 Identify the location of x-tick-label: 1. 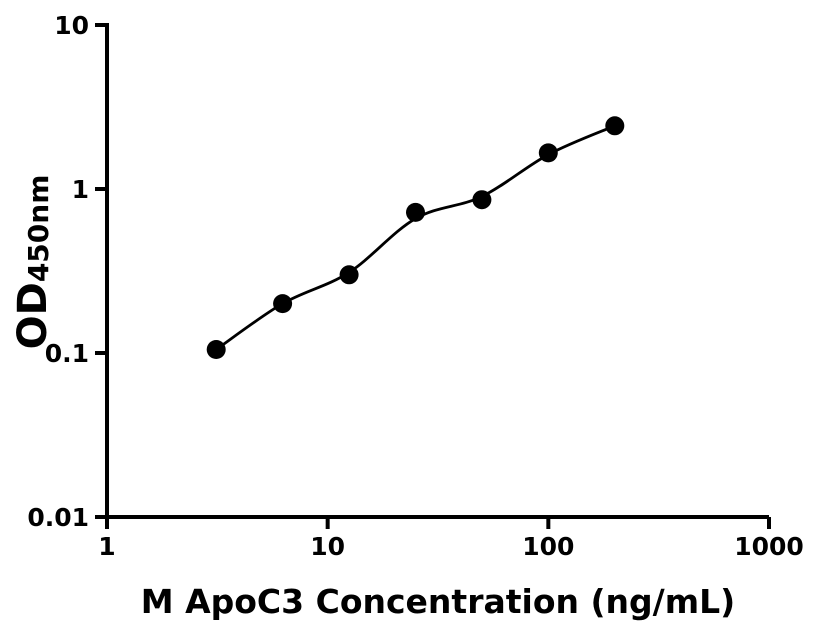
(106, 546).